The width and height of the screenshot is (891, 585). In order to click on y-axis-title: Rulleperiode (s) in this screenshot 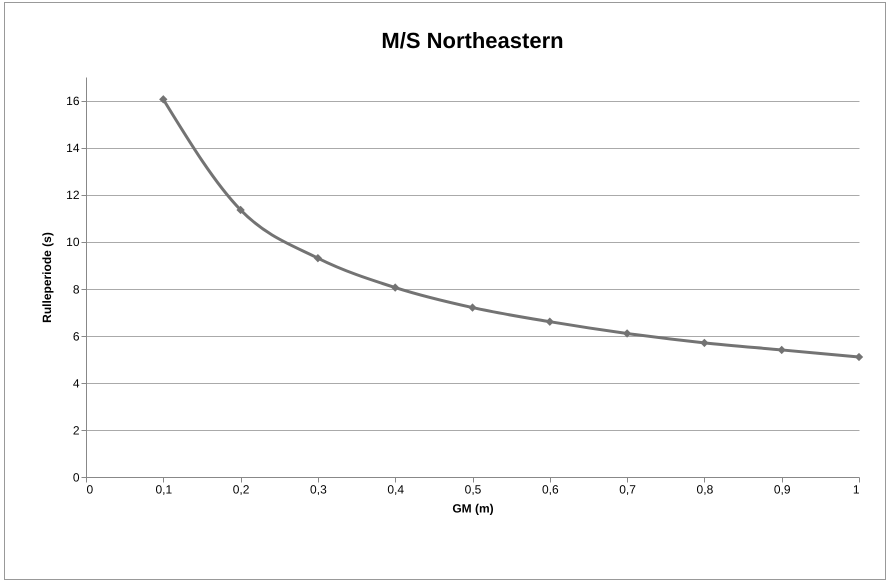, I will do `click(47, 277)`.